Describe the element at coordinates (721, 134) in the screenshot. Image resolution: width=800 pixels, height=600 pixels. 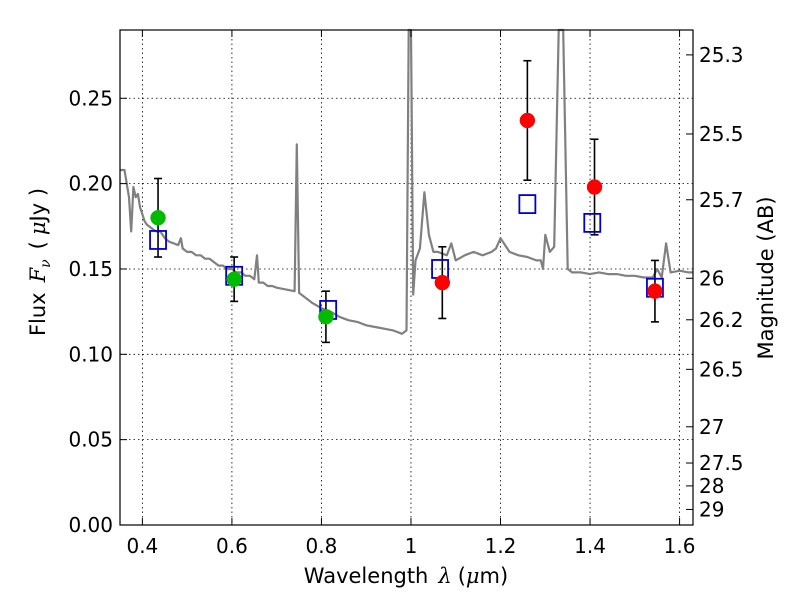
I see `right-axis-tick-label: 25.5` at that location.